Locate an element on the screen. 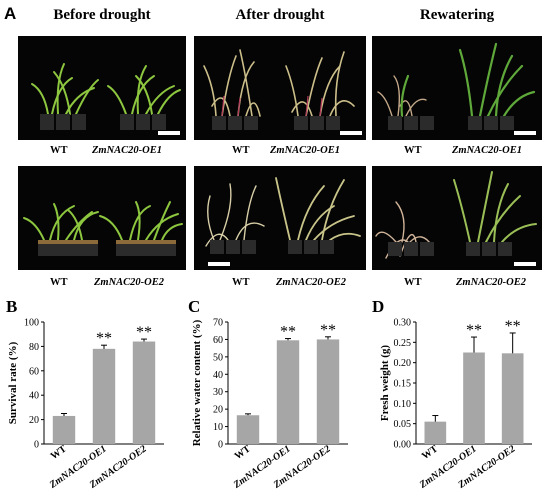 This screenshot has width=550, height=504. panel-letter: C is located at coordinates (194, 306).